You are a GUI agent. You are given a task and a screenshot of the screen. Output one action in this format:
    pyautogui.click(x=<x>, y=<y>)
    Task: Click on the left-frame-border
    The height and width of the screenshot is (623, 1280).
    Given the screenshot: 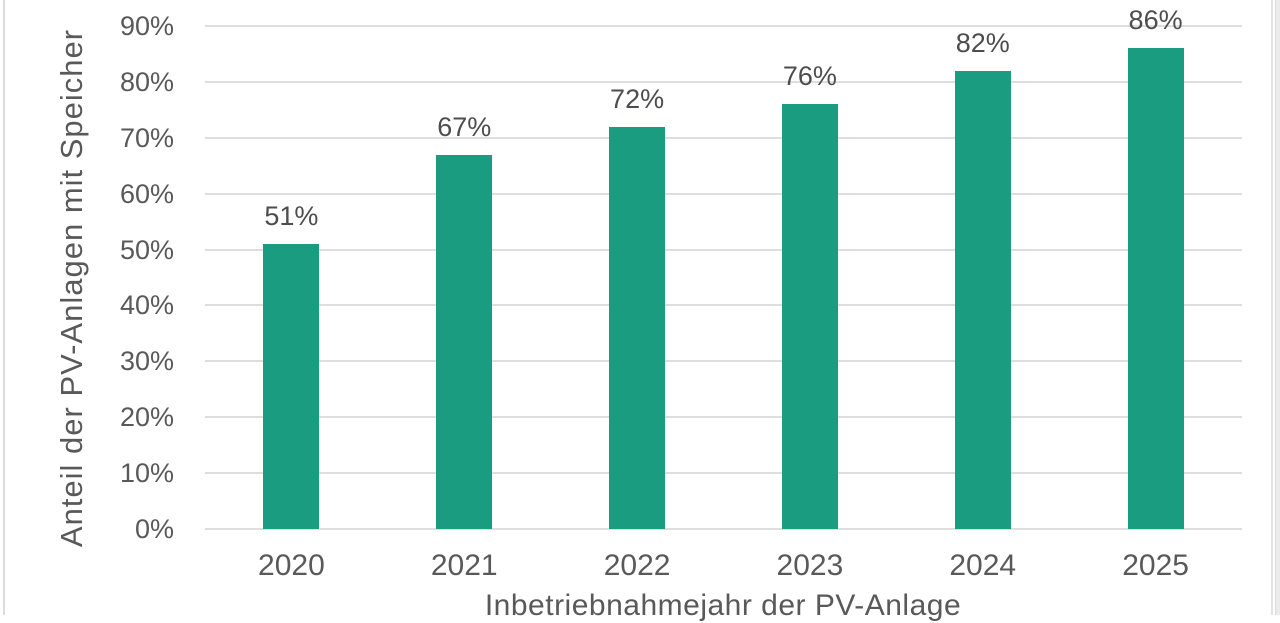 What is the action you would take?
    pyautogui.click(x=4, y=307)
    